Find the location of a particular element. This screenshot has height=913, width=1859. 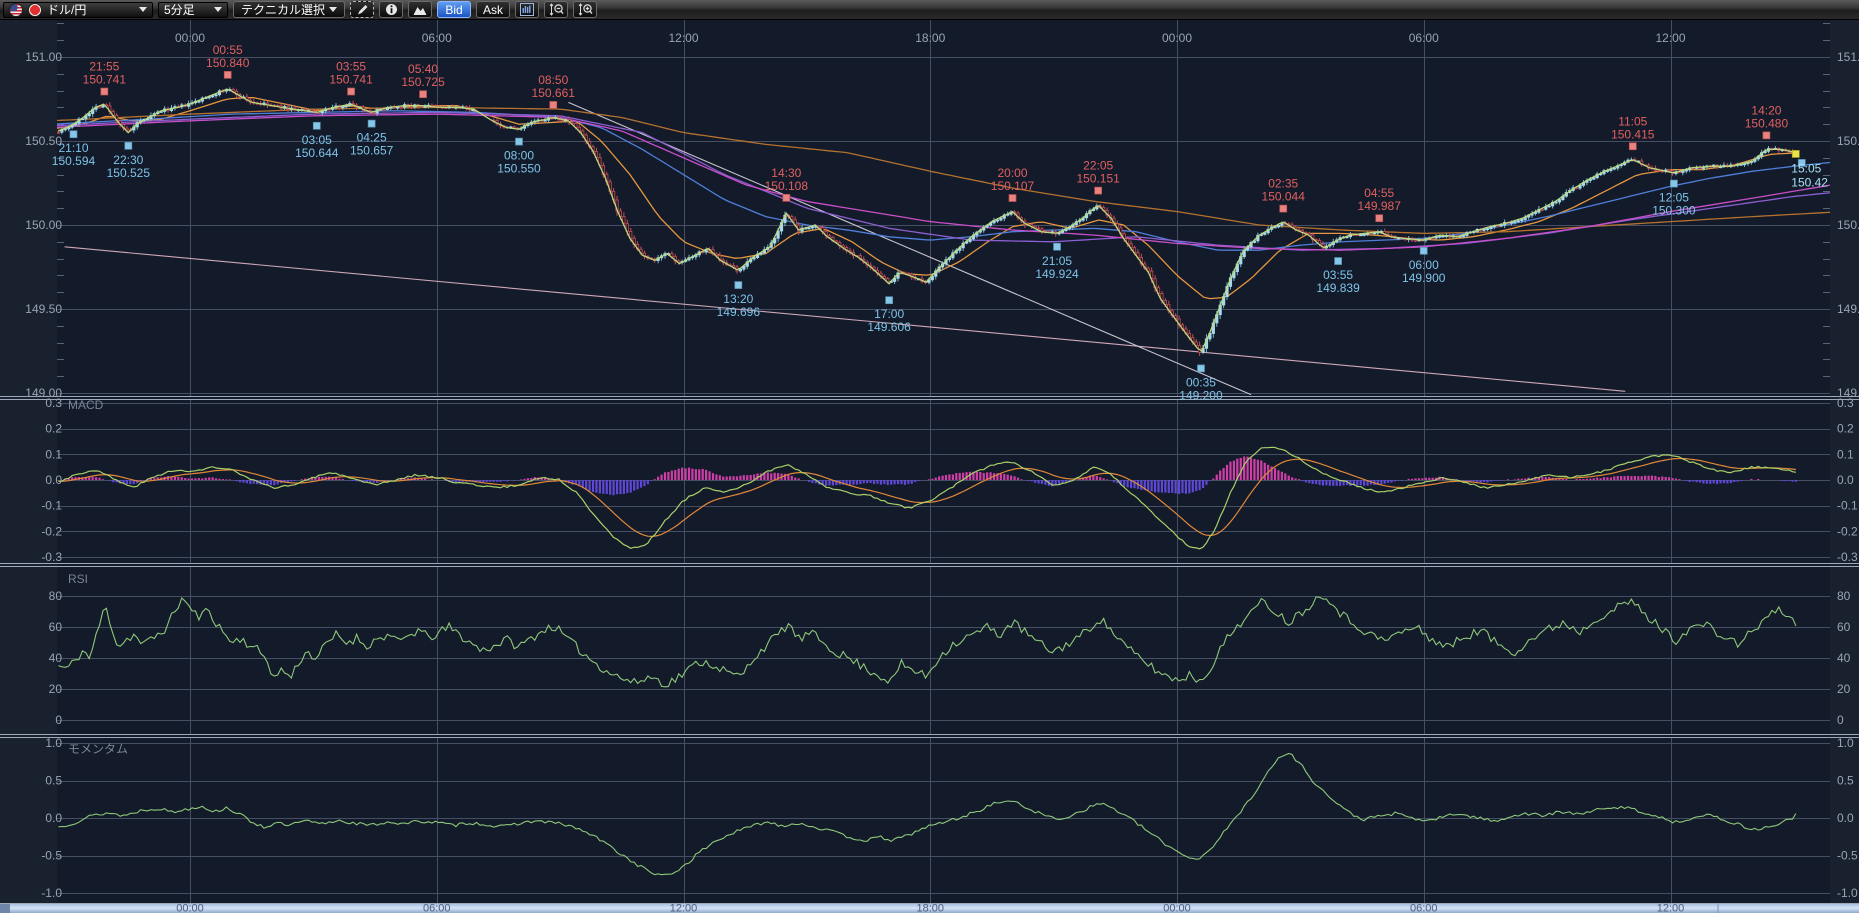

rsi-line is located at coordinates (927, 642).